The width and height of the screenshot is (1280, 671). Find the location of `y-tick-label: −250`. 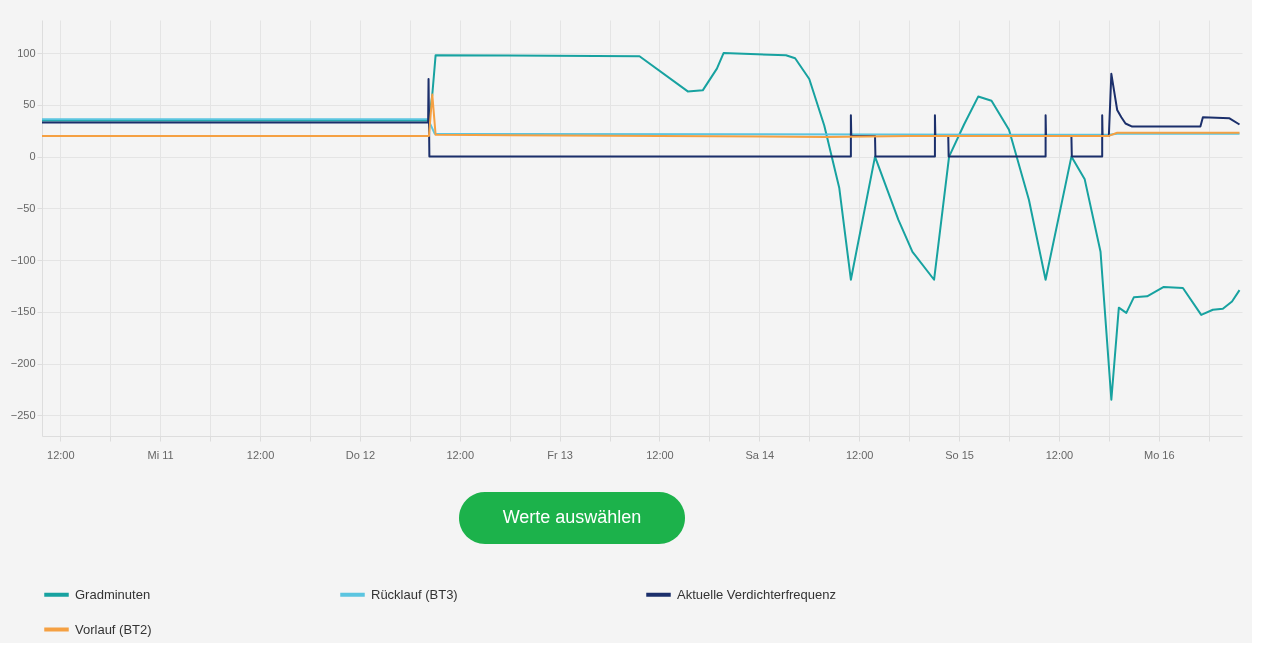

y-tick-label: −250 is located at coordinates (23, 414).